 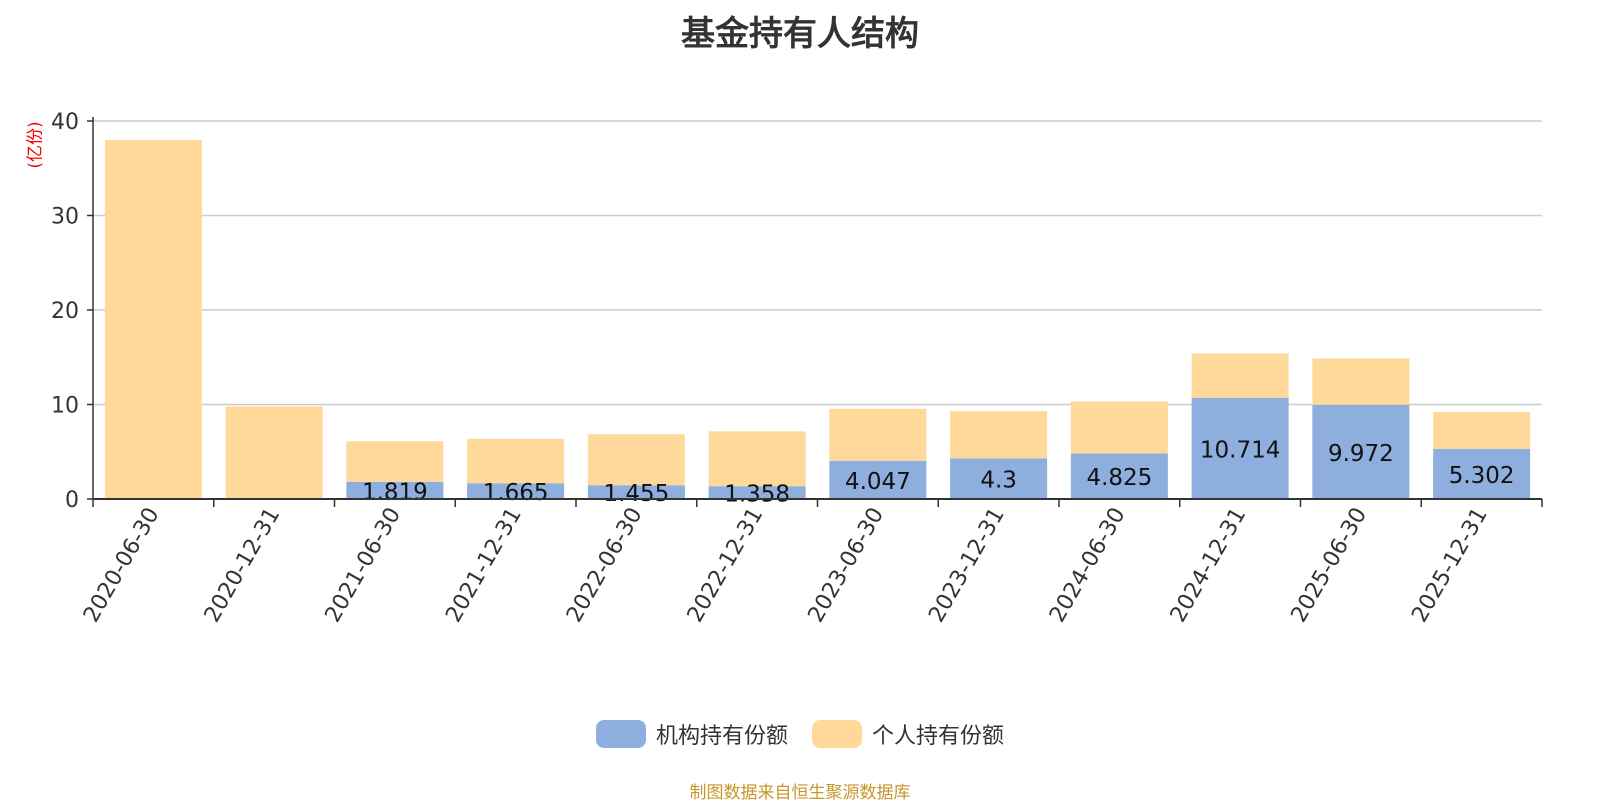 I want to click on x-tick-label: 2022-12-31, so click(x=726, y=565).